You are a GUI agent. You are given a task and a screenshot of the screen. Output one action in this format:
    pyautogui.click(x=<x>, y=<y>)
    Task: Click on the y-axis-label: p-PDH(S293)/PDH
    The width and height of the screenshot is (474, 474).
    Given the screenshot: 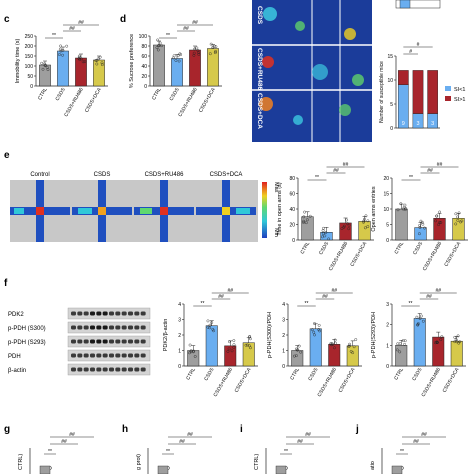 What is the action you would take?
    pyautogui.click(x=374, y=335)
    